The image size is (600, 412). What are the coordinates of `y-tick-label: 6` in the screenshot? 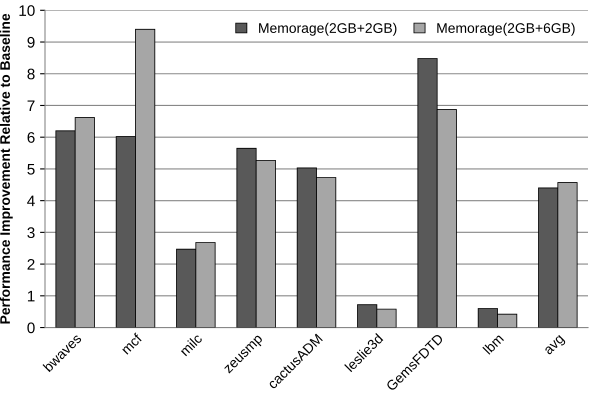 It's located at (31, 137).